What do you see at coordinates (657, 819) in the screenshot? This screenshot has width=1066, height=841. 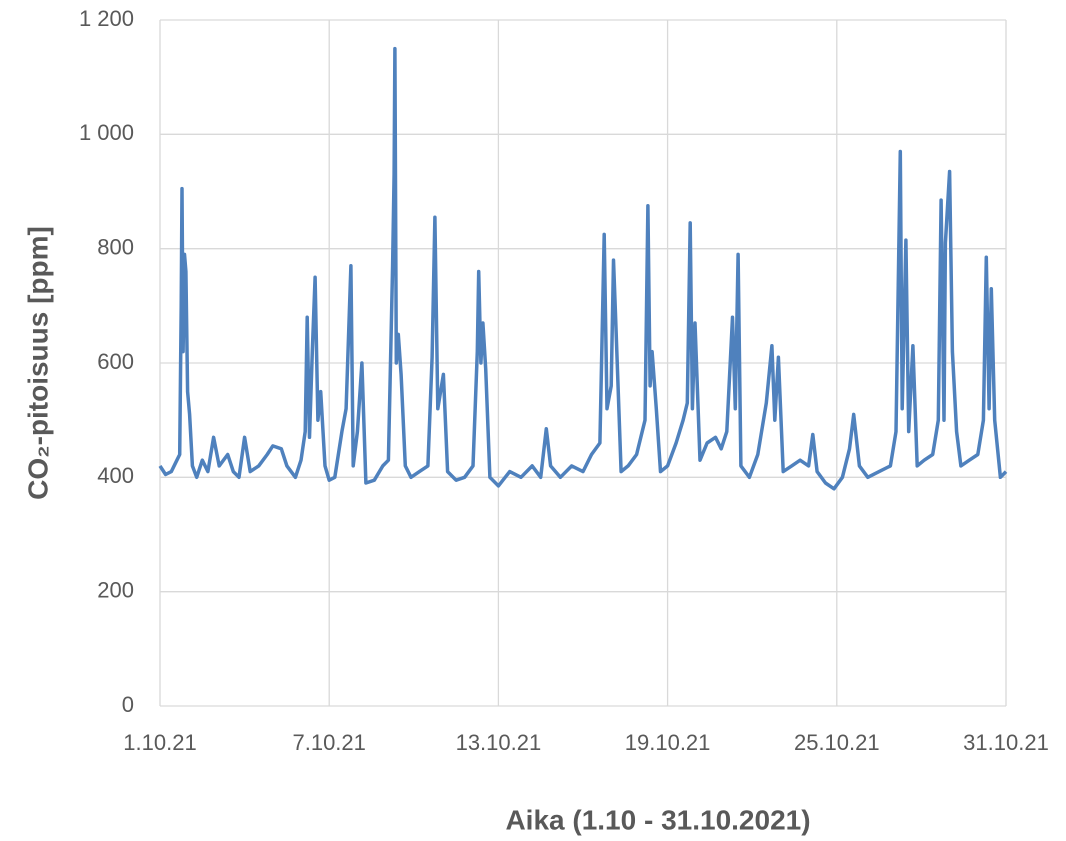 I see `x-axis-title: Aika (1.10 - 31.10.2021)` at bounding box center [657, 819].